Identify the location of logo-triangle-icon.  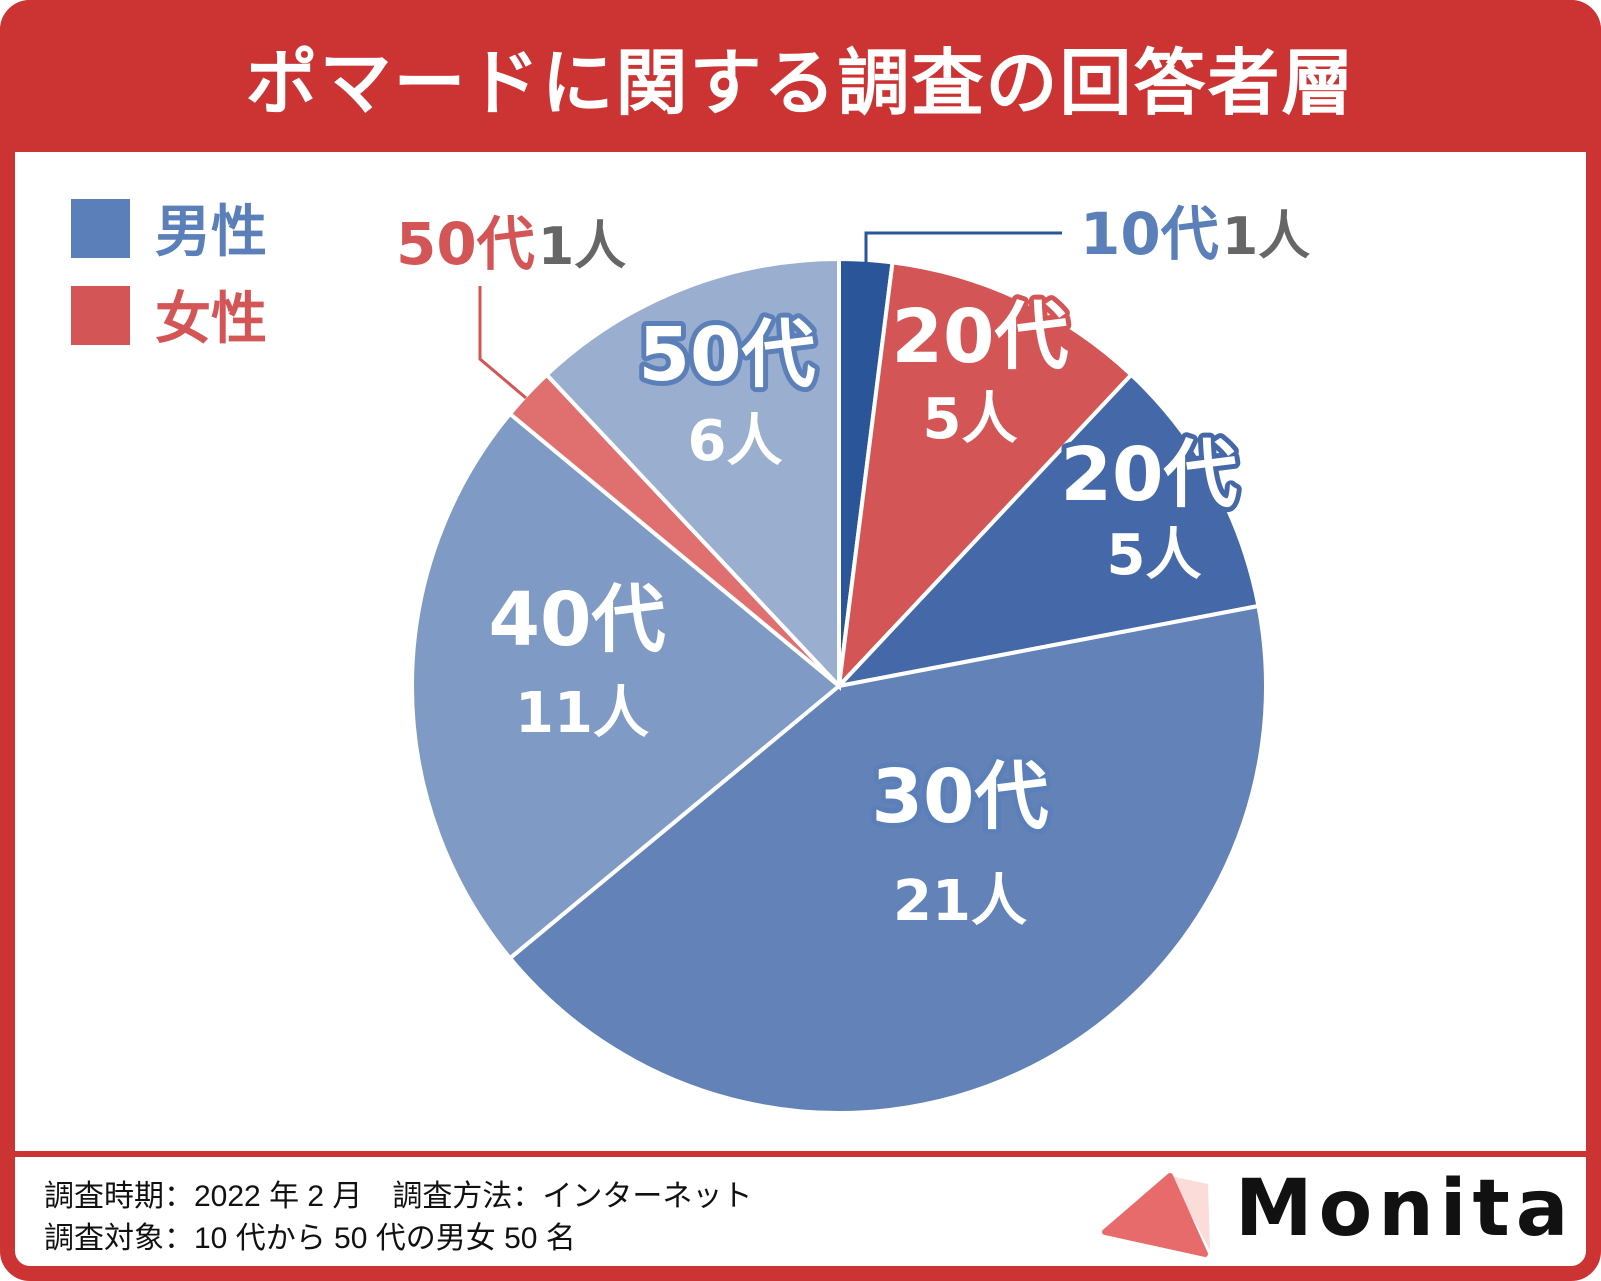
(1156, 1215).